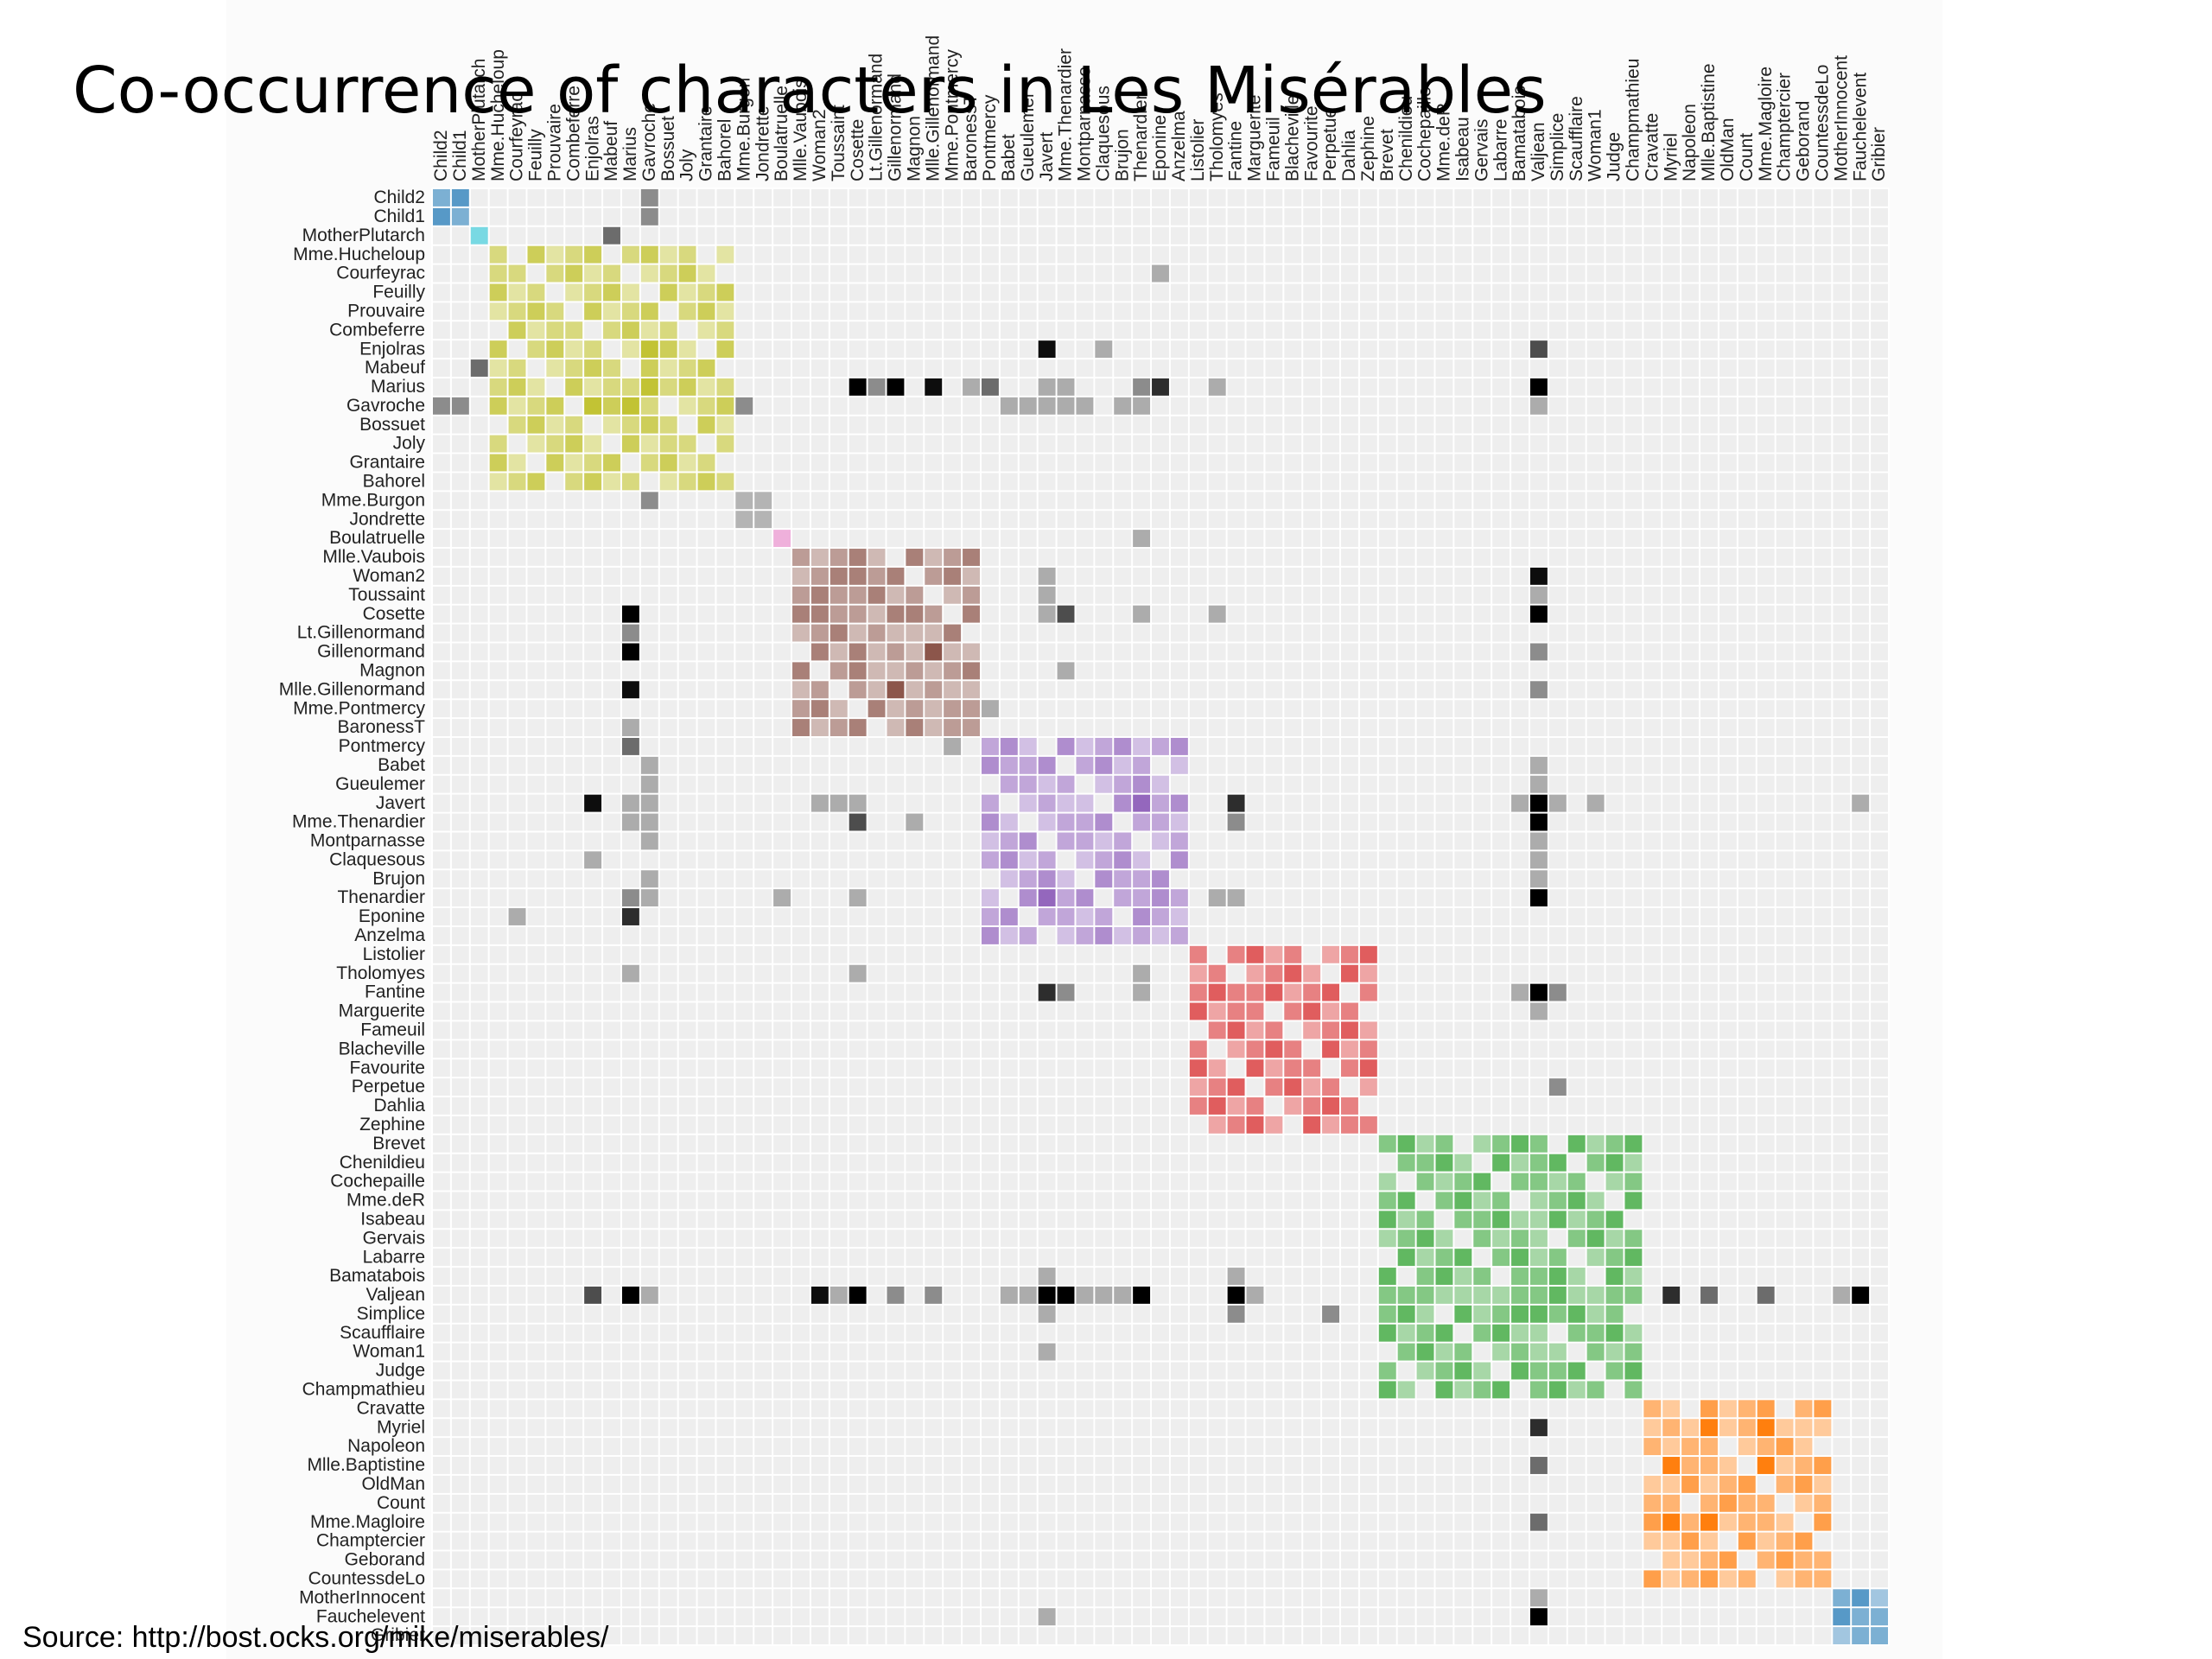 This screenshot has width=2212, height=1659. Describe the element at coordinates (377, 1182) in the screenshot. I see `row-label: Cochepaille` at that location.